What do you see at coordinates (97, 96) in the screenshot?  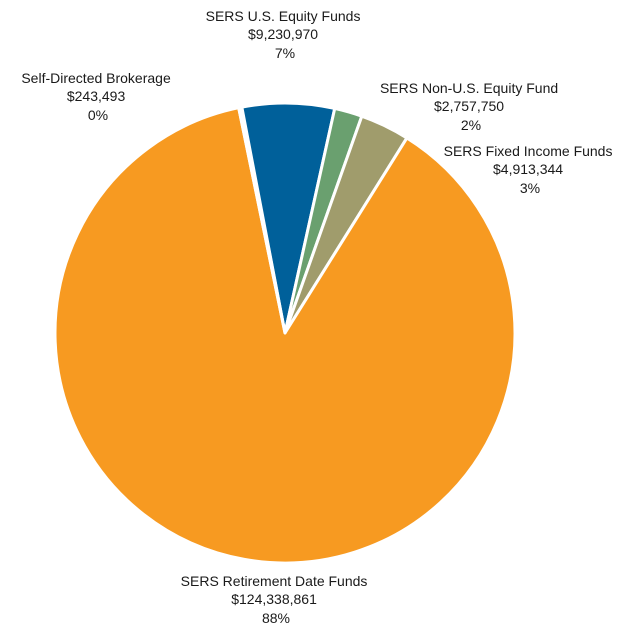 I see `label-self-directed: Self-Directed Brokerage $243,493 0%` at bounding box center [97, 96].